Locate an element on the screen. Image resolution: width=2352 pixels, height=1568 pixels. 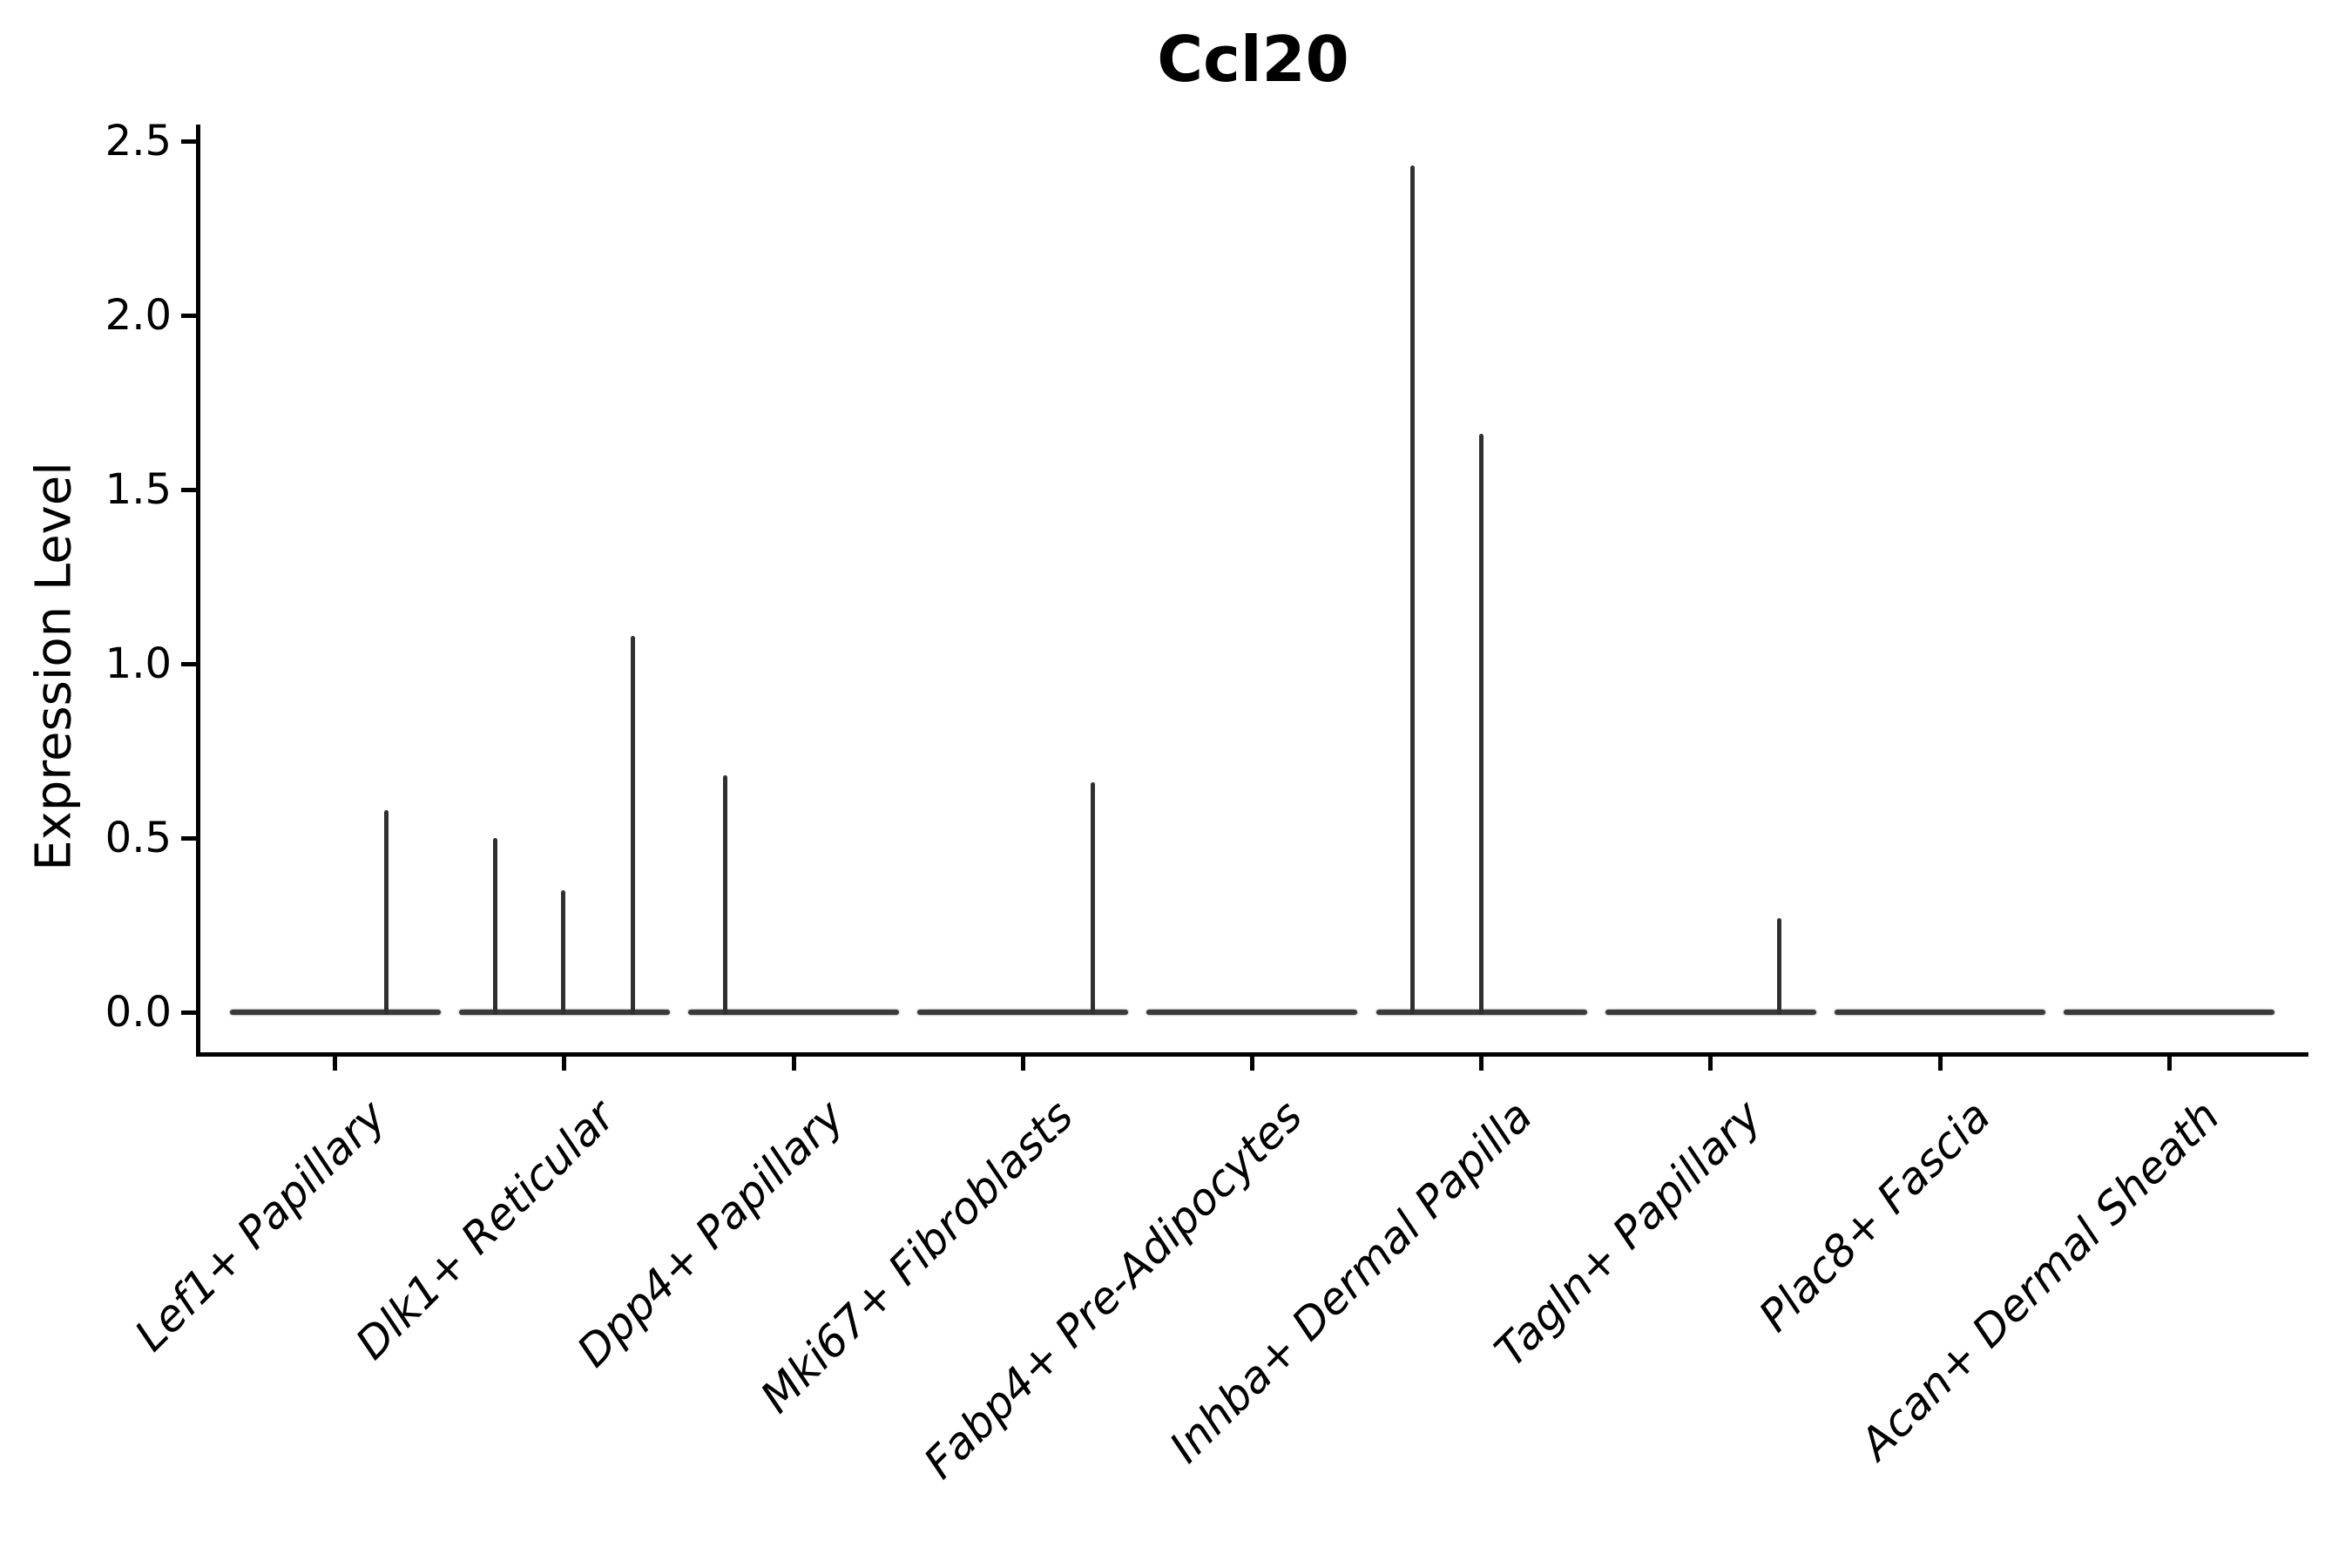
chart-title: Ccl20 is located at coordinates (1253, 59).